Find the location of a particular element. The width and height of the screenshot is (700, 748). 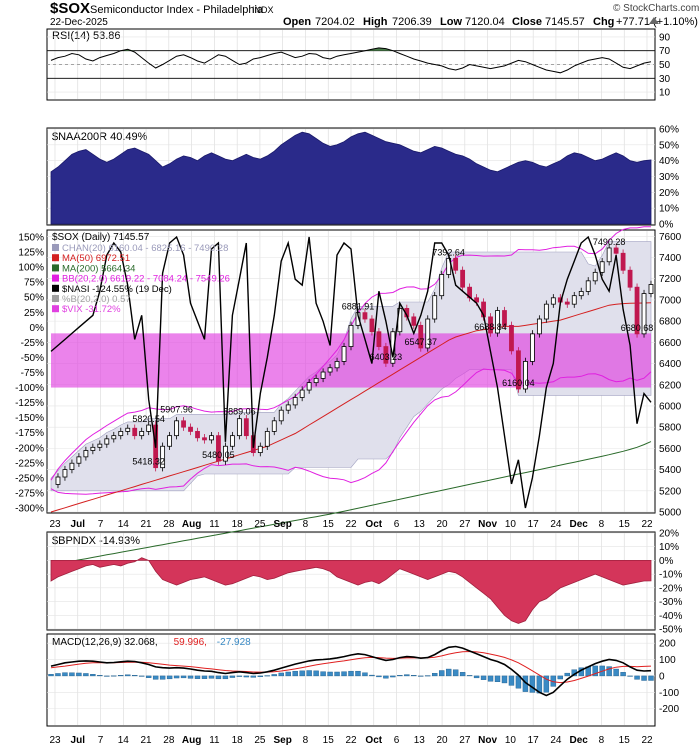

x-tick-label: 21 is located at coordinates (147, 740).